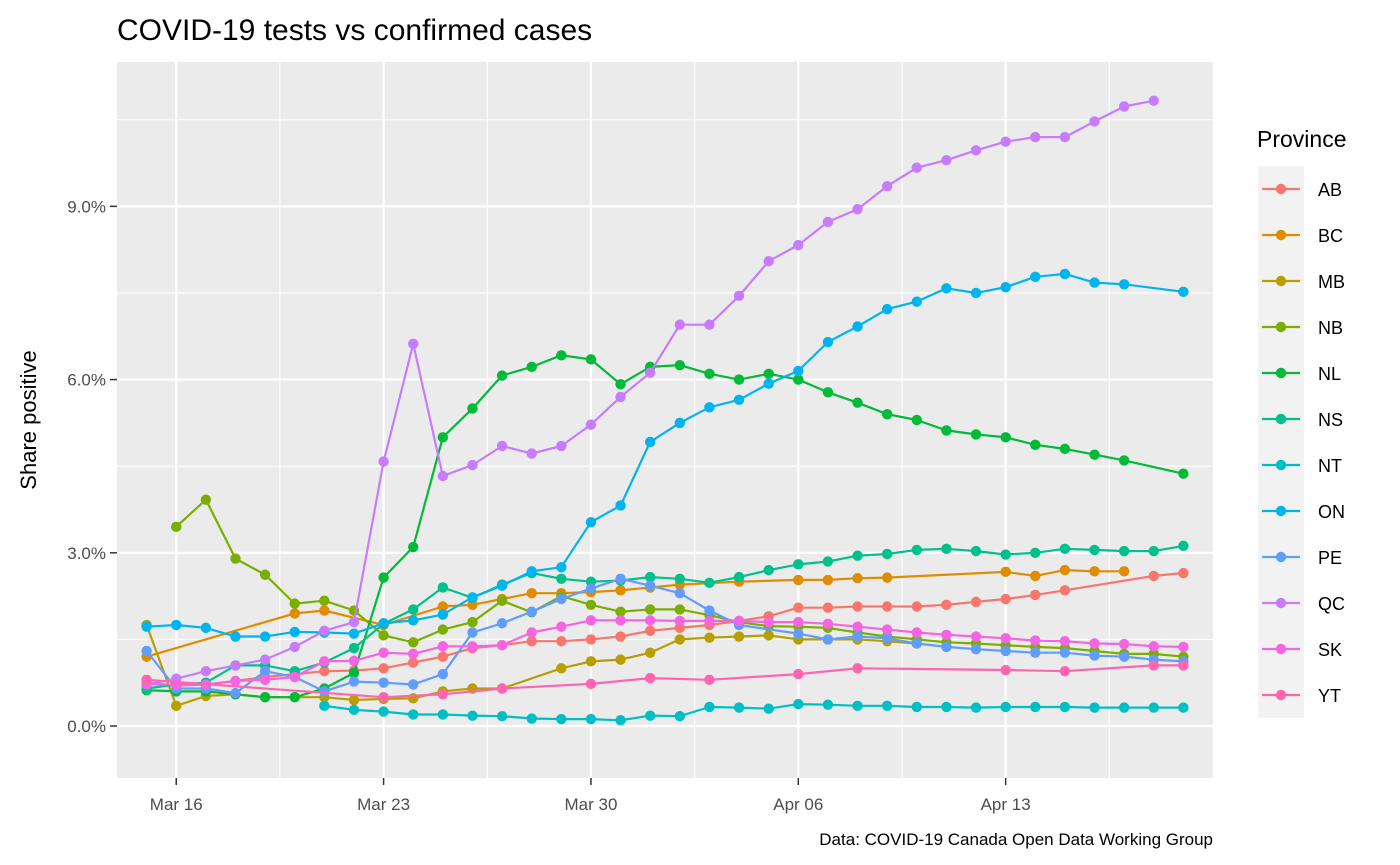  I want to click on legend-label: BC, so click(1330, 236).